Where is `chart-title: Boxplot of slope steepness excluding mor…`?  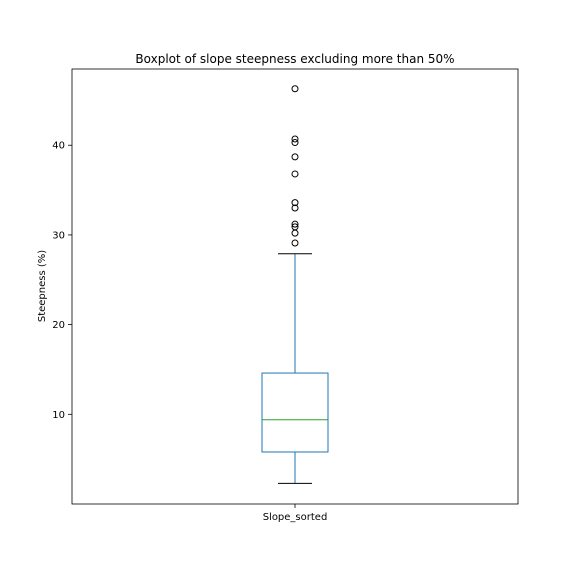
chart-title: Boxplot of slope steepness excluding mor… is located at coordinates (294, 59).